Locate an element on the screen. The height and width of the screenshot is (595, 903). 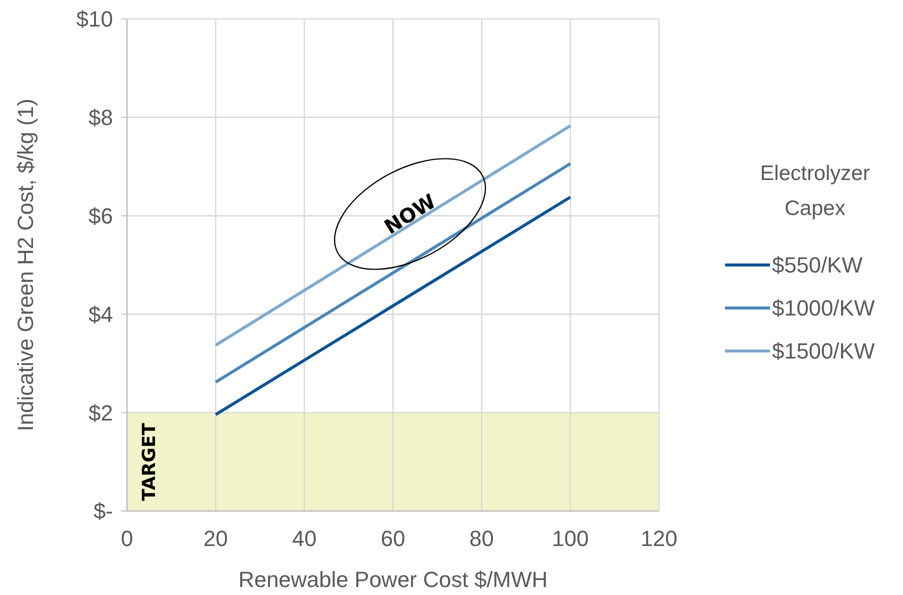
x-tick-label: 40 is located at coordinates (304, 538).